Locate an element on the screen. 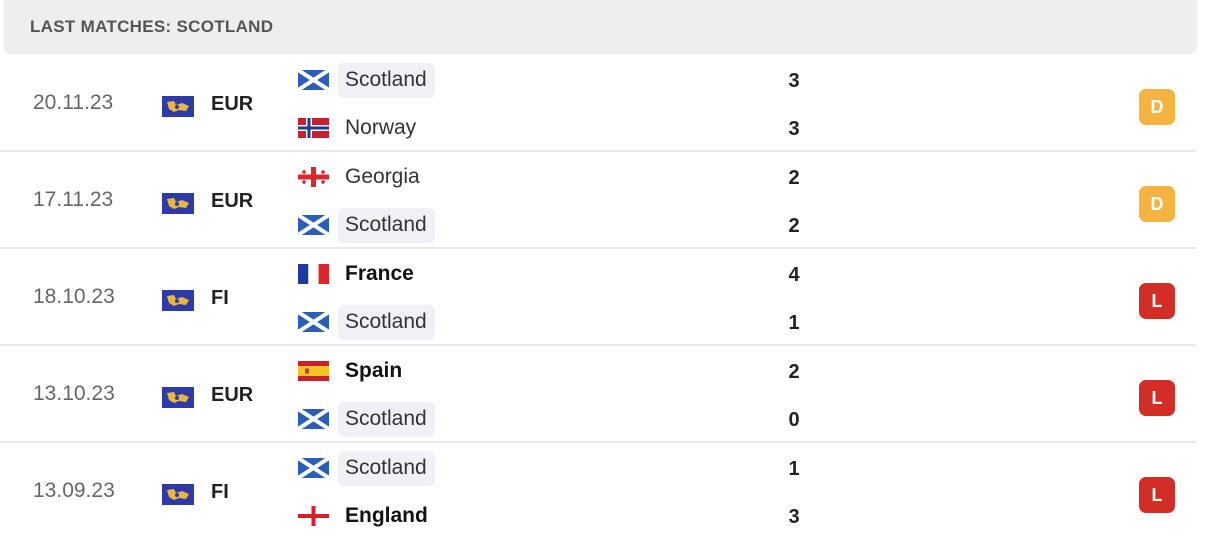 This screenshot has width=1206, height=544. spain-flag-icon is located at coordinates (313, 371).